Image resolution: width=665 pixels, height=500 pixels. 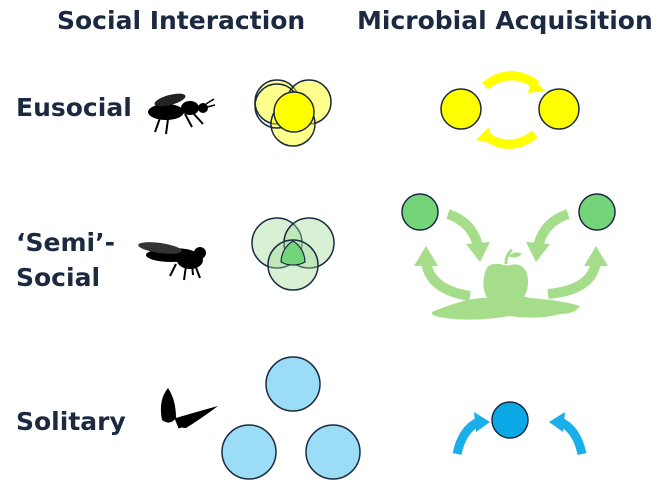 I want to click on semi-microbe-left, so click(x=420, y=212).